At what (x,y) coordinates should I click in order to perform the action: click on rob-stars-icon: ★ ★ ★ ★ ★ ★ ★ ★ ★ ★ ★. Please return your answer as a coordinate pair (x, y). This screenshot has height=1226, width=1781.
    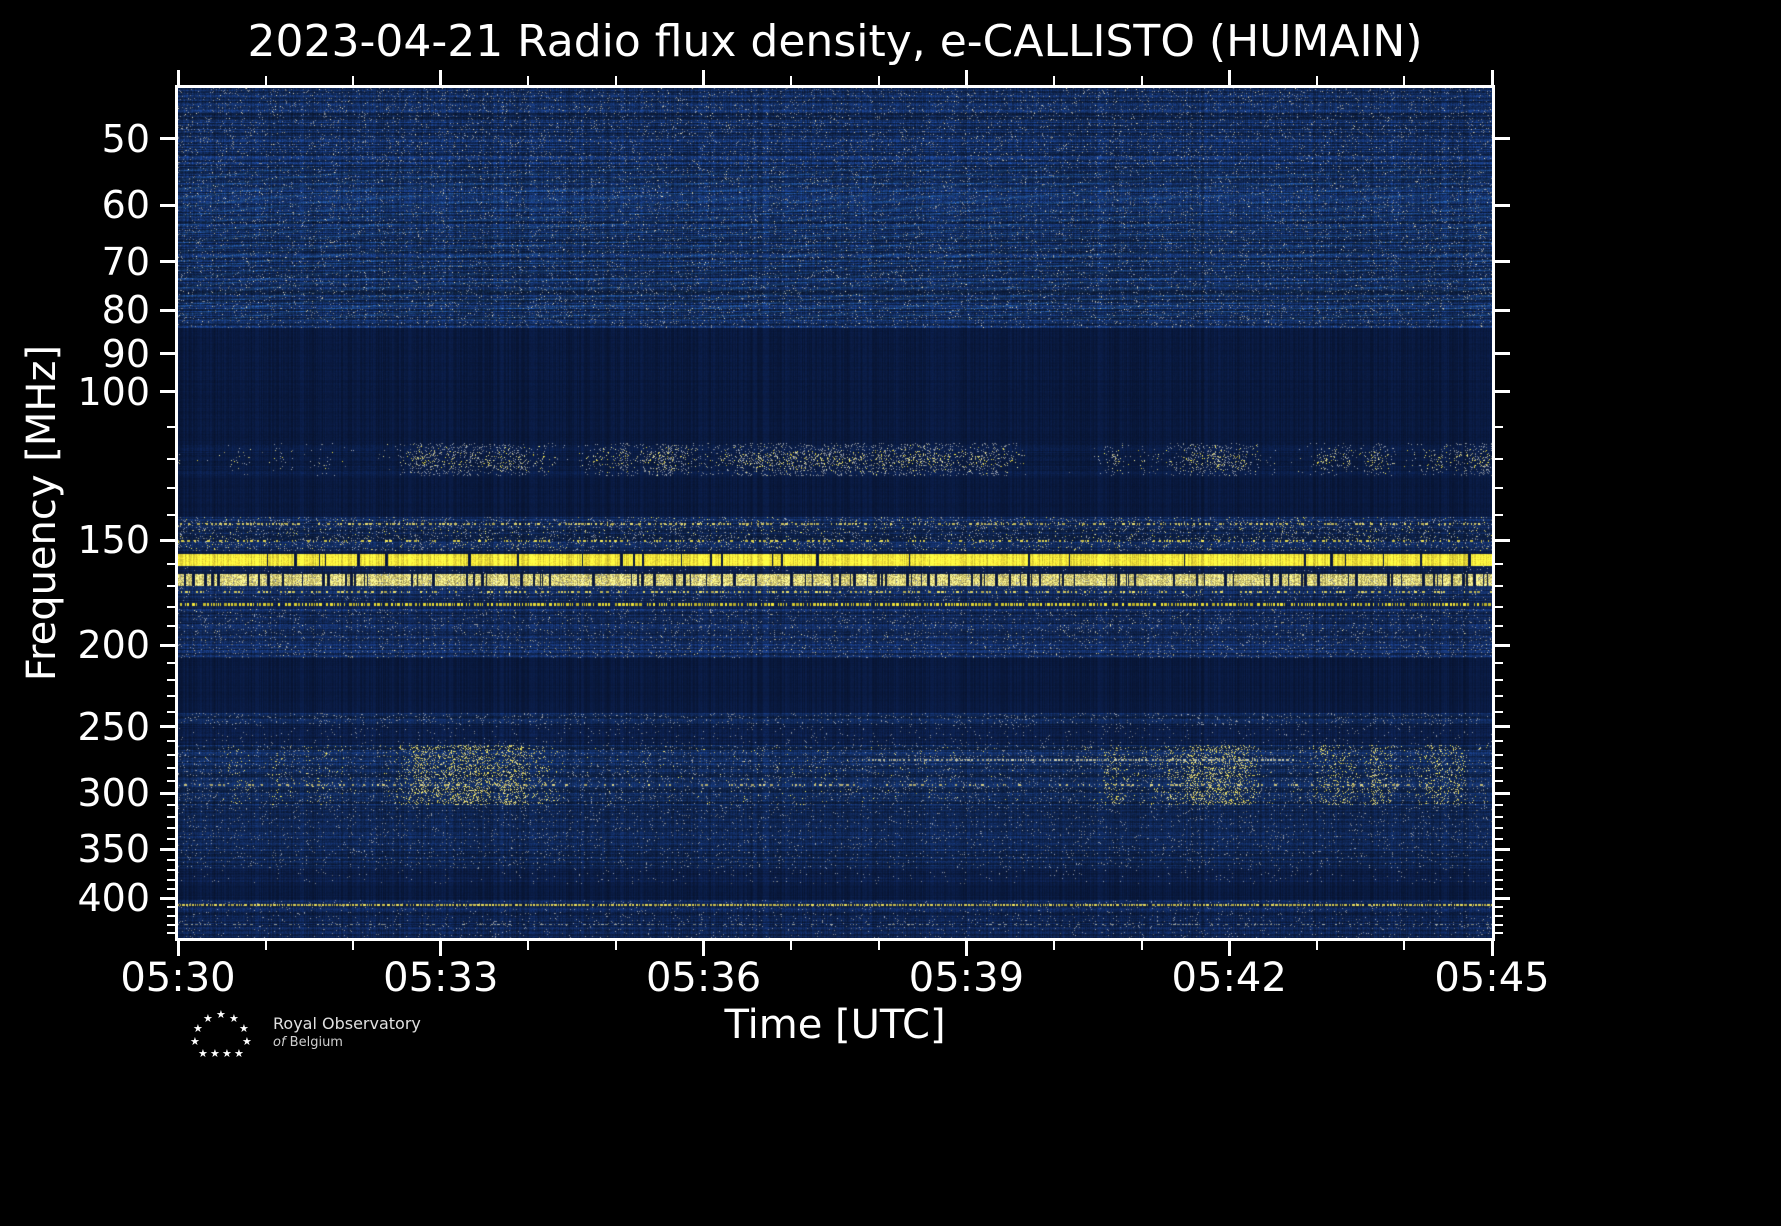
    Looking at the image, I should click on (220, 1035).